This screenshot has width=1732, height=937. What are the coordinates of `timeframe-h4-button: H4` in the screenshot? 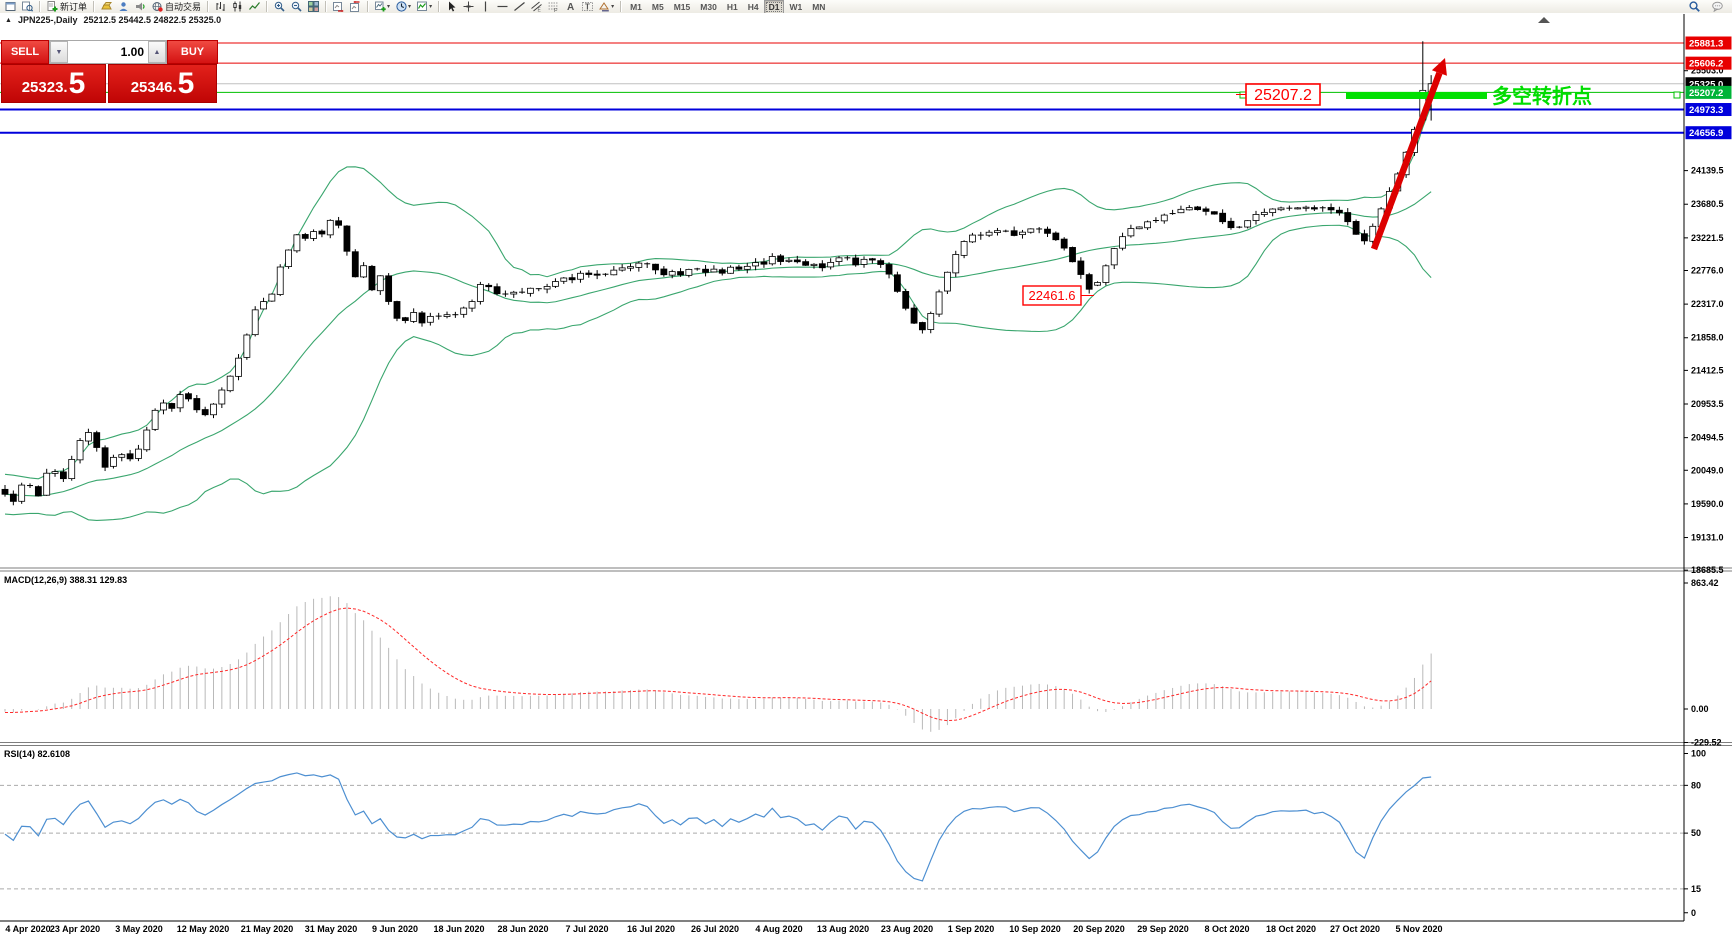 It's located at (753, 6).